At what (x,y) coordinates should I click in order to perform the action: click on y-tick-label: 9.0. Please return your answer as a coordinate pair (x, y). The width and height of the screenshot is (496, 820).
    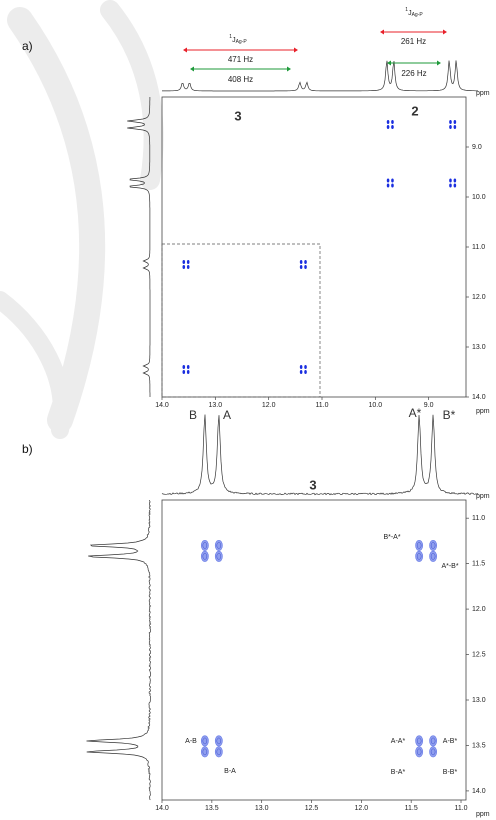
    Looking at the image, I should click on (477, 147).